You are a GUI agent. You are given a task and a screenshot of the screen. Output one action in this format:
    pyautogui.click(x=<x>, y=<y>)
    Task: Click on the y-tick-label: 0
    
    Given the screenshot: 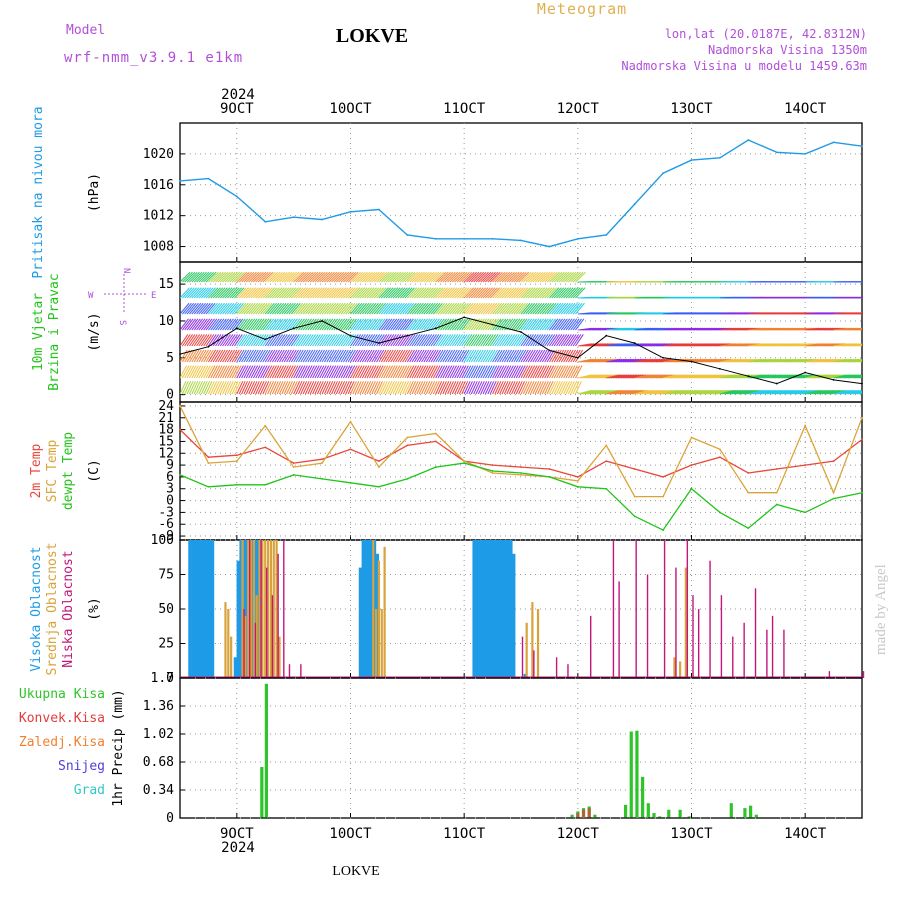 What is the action you would take?
    pyautogui.click(x=170, y=501)
    